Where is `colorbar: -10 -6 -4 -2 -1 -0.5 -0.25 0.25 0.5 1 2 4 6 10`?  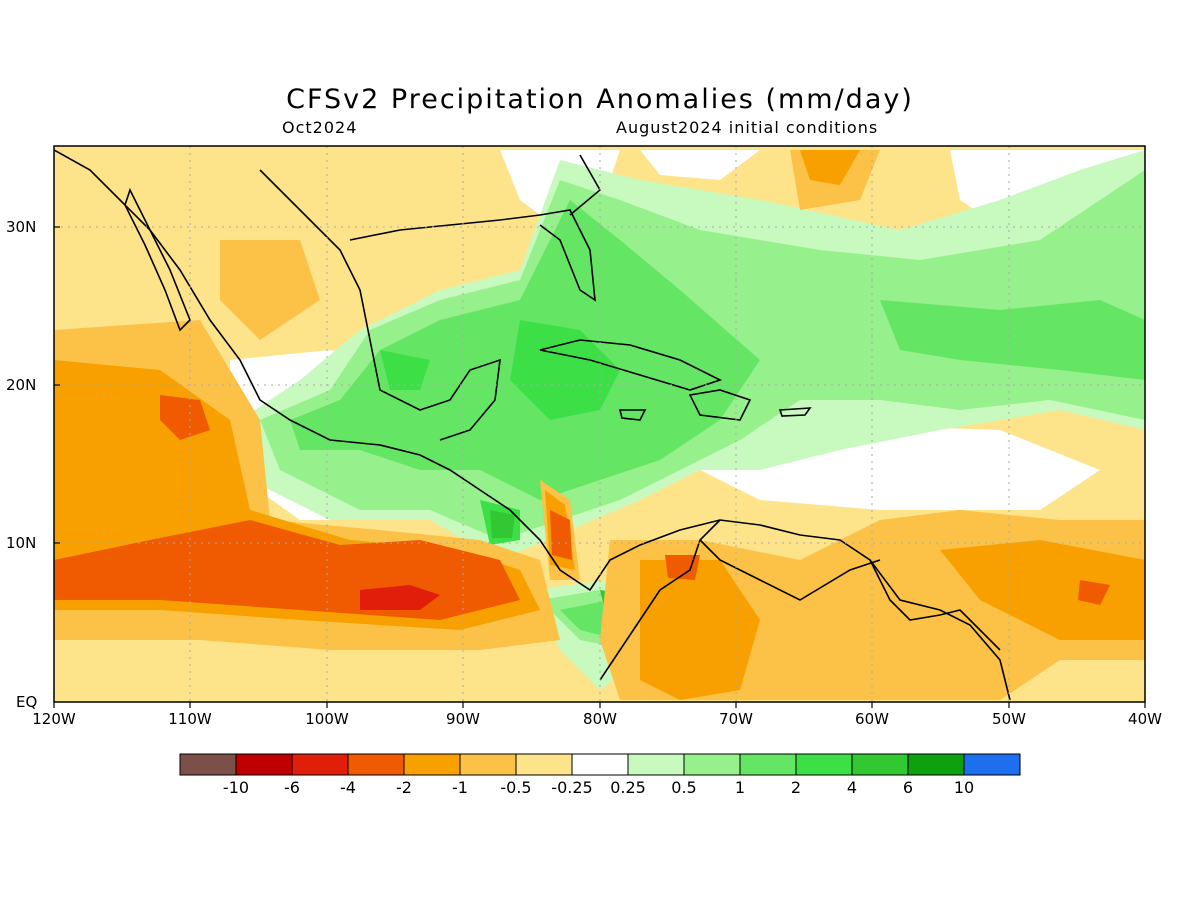
colorbar: -10 -6 -4 -2 -1 -0.5 -0.25 0.25 0.5 1 2 4 6 10 is located at coordinates (600, 775).